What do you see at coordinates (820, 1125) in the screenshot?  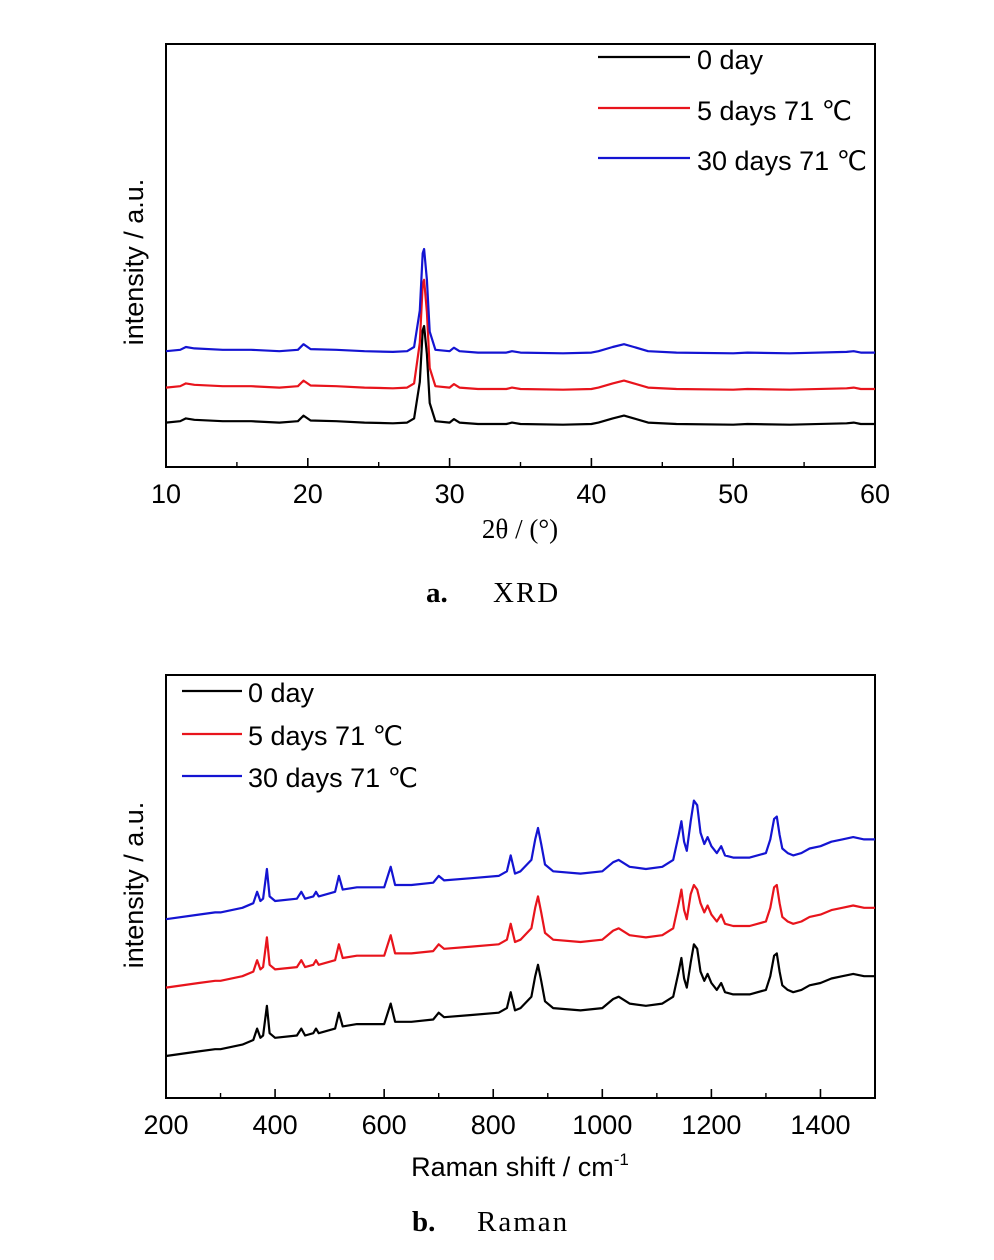 I see `raman-x-tick-label: 1400` at bounding box center [820, 1125].